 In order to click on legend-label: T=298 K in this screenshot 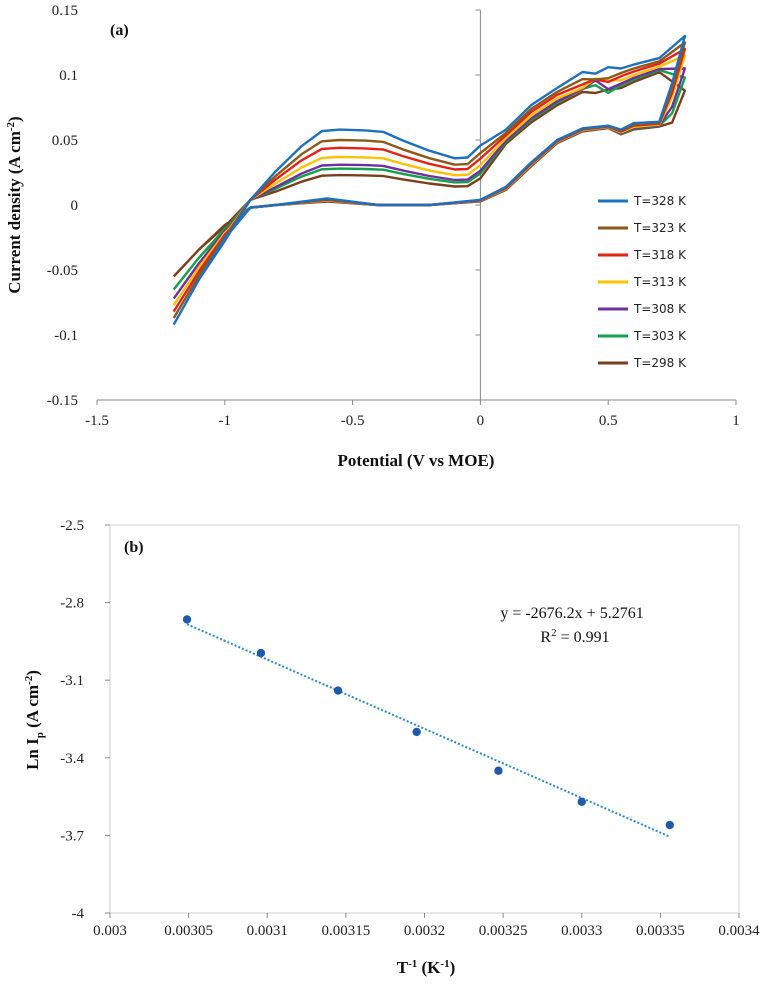, I will do `click(660, 363)`.